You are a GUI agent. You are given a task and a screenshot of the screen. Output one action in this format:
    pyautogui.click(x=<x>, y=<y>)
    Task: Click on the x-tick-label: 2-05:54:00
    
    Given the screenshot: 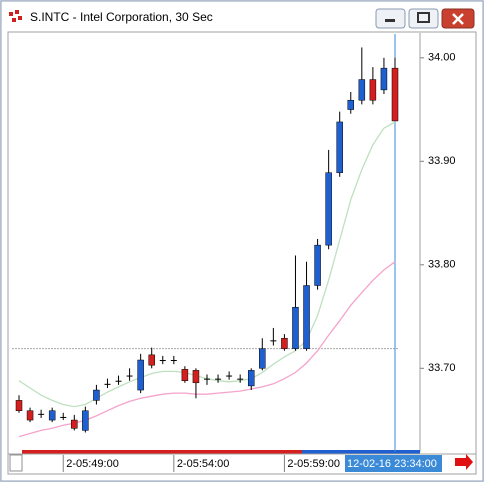 What is the action you would take?
    pyautogui.click(x=203, y=464)
    